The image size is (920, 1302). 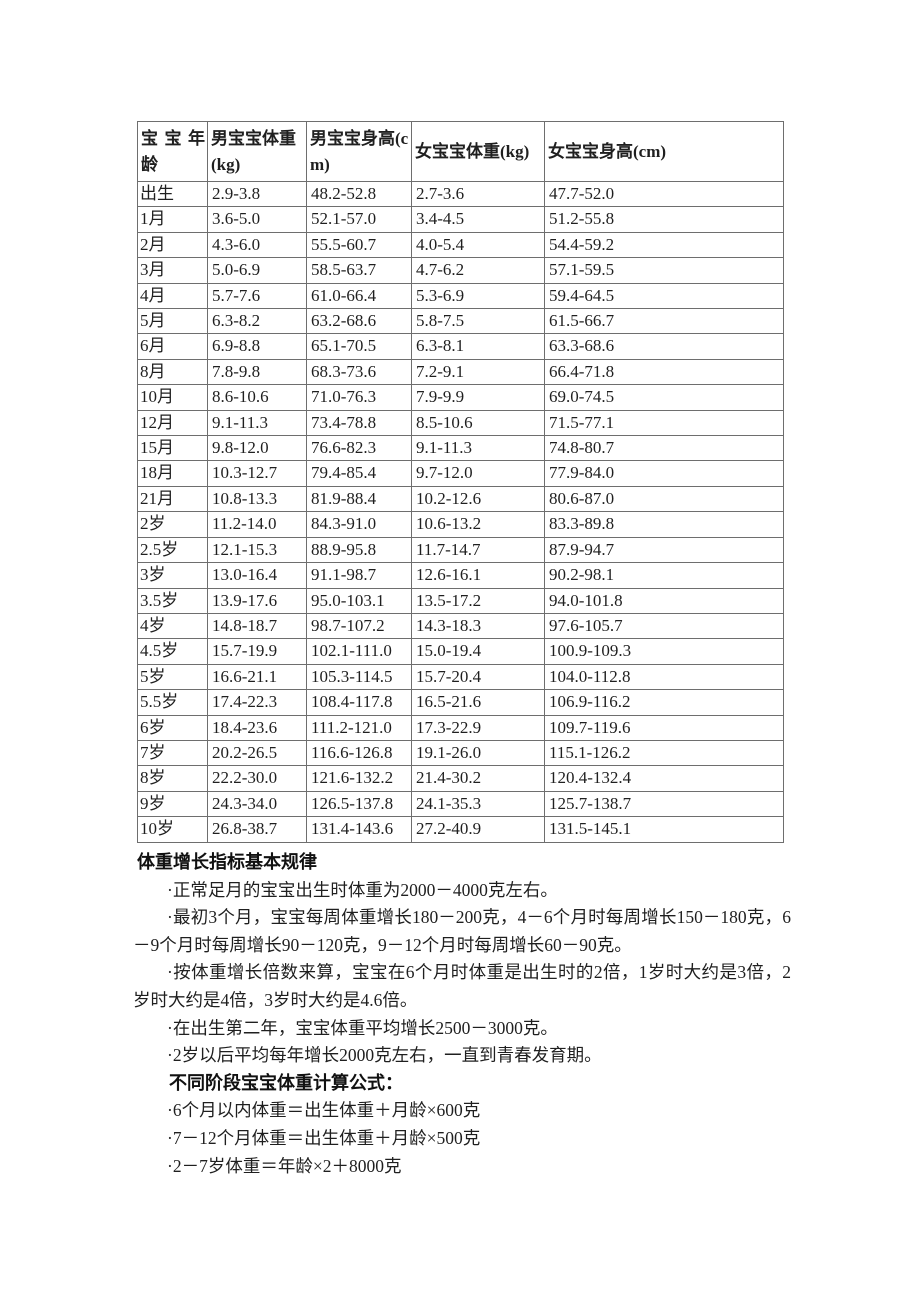 What do you see at coordinates (478, 600) in the screenshot?
I see `range-cell: 13.5-17.2` at bounding box center [478, 600].